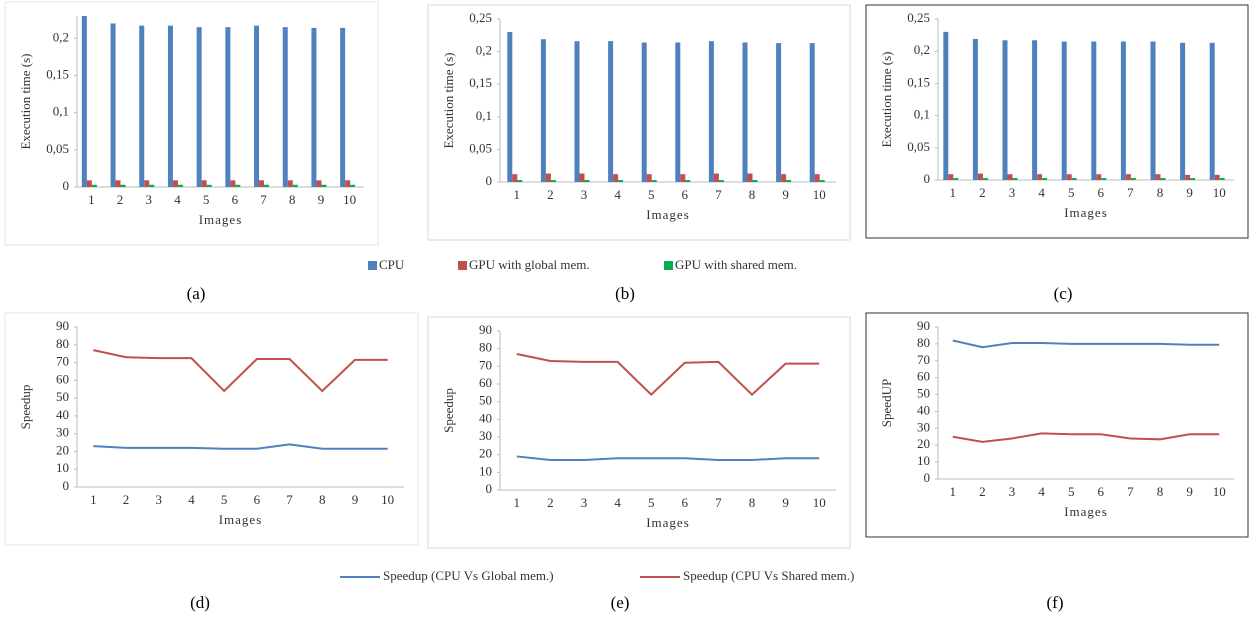 This screenshot has width=1258, height=619. Describe the element at coordinates (1071, 192) in the screenshot. I see `x-tick-label: 5` at that location.